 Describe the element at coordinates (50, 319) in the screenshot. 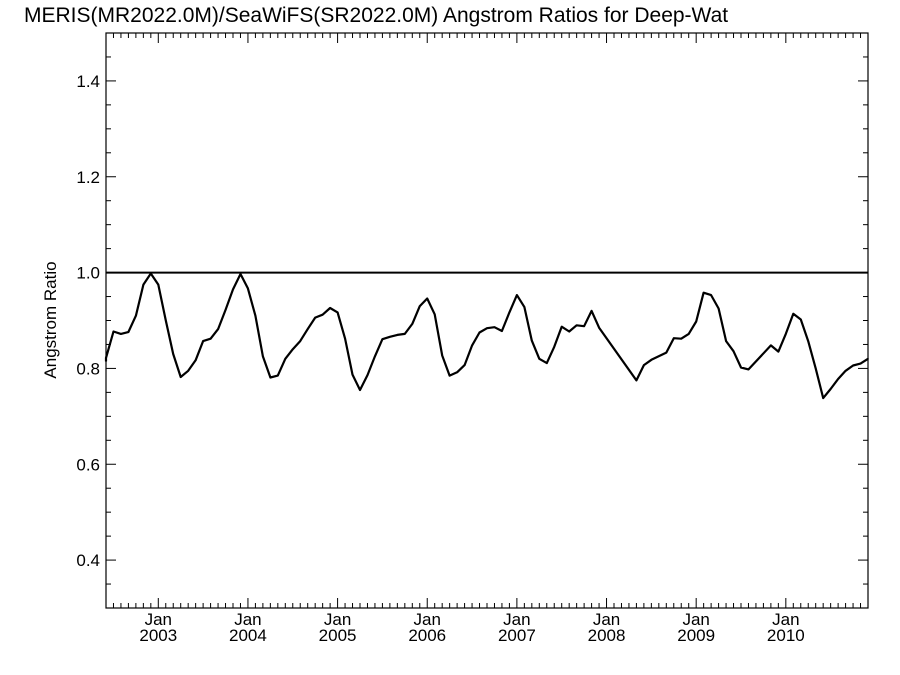

I see `y-axis-label: Angstrom Ratio` at that location.